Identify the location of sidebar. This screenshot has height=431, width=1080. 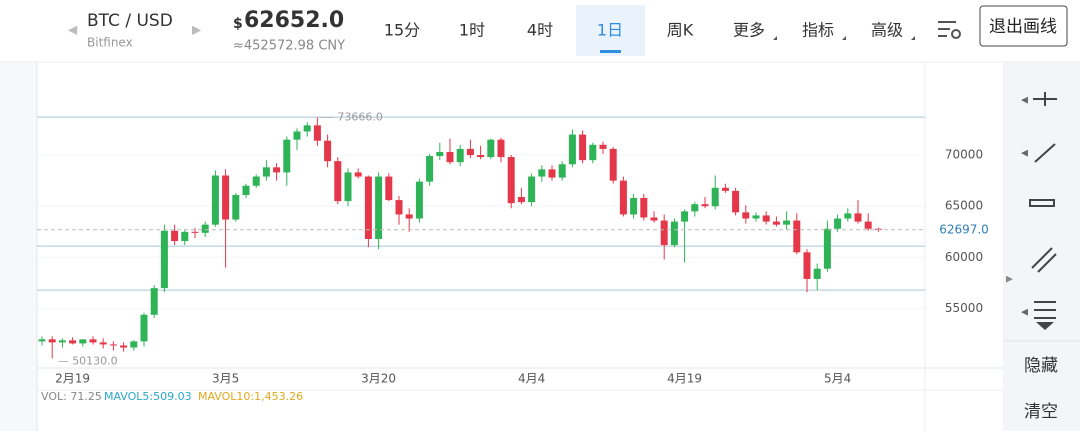
(1041, 246).